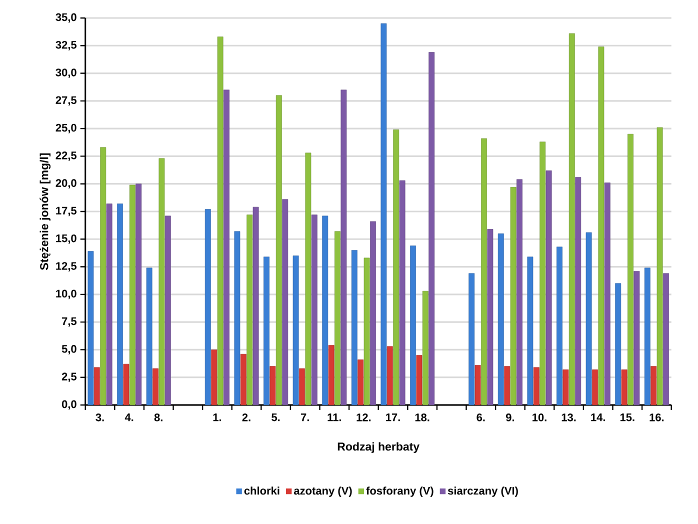 The image size is (698, 524). Describe the element at coordinates (45, 211) in the screenshot. I see `y-axis-title: Stężenie jonów [mg/l]` at that location.